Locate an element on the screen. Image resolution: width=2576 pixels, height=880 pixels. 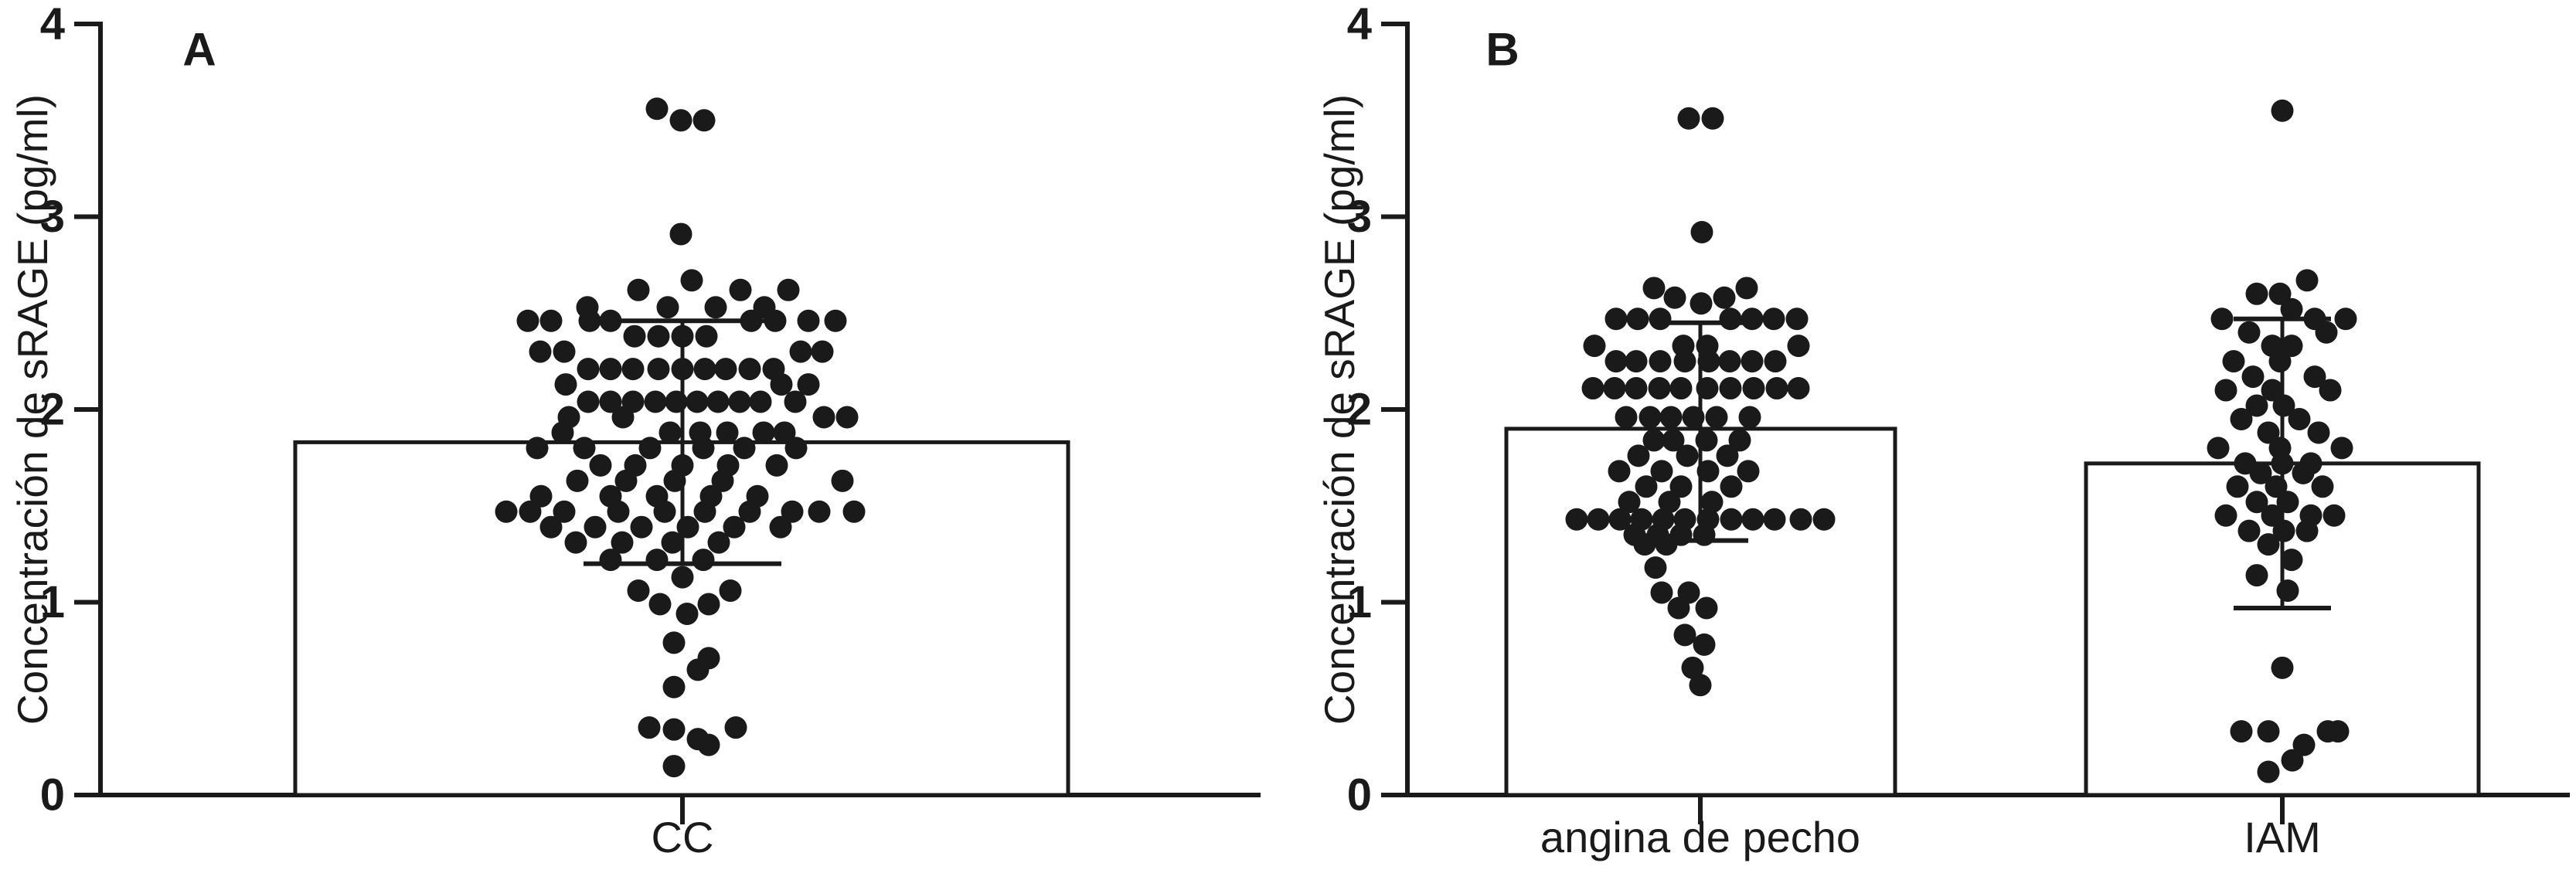
category-label: CC is located at coordinates (683, 837).